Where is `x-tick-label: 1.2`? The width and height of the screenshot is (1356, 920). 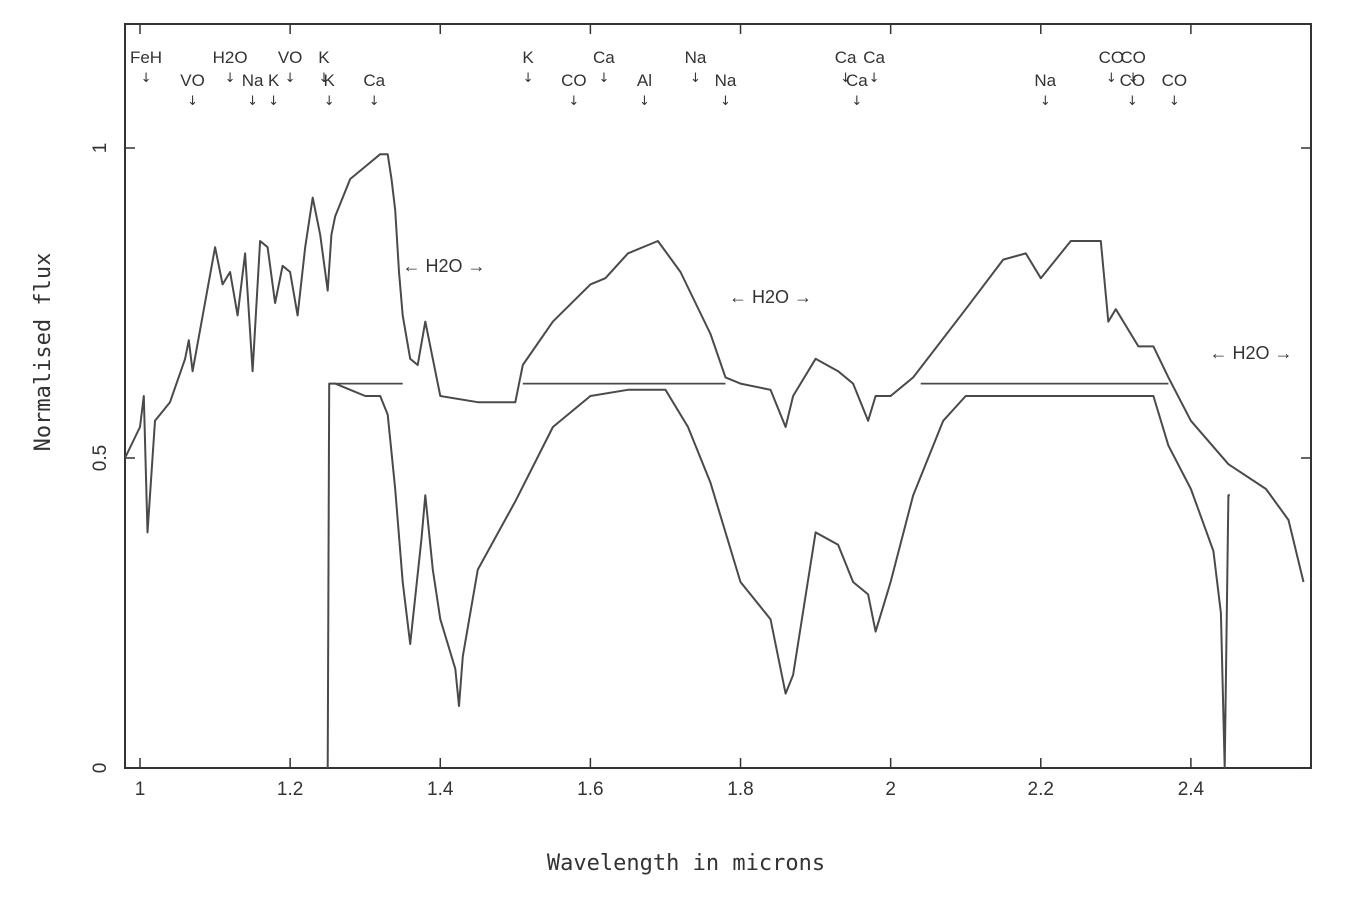
x-tick-label: 1.2 is located at coordinates (290, 789).